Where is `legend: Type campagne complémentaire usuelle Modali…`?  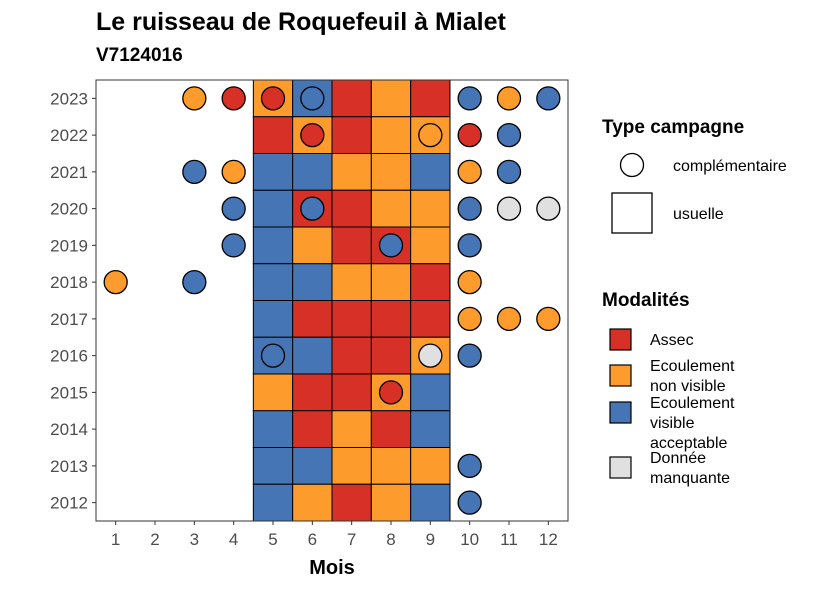
legend: Type campagne complémentaire usuelle Modali… is located at coordinates (694, 302).